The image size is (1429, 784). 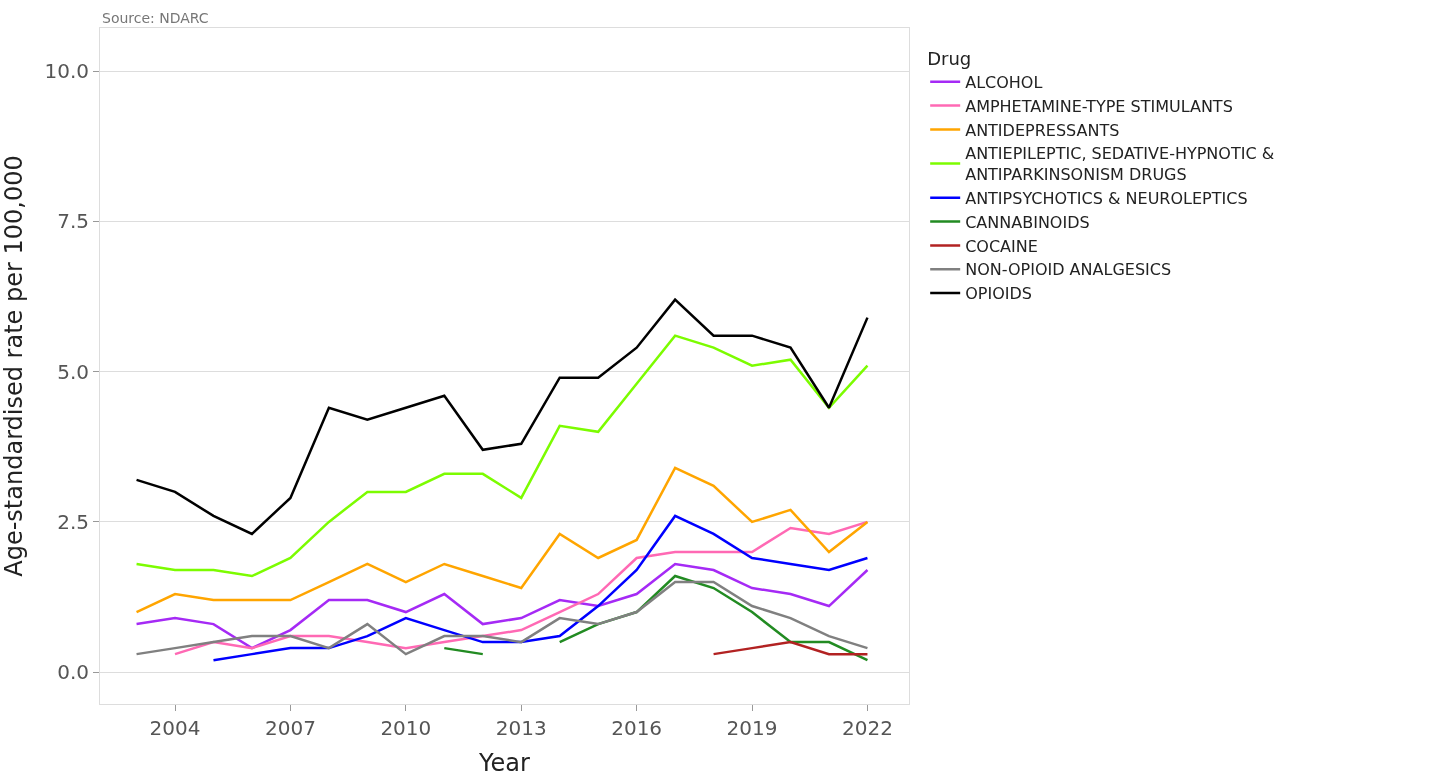 What do you see at coordinates (155, 18) in the screenshot?
I see `source-note: Source: NDARC` at bounding box center [155, 18].